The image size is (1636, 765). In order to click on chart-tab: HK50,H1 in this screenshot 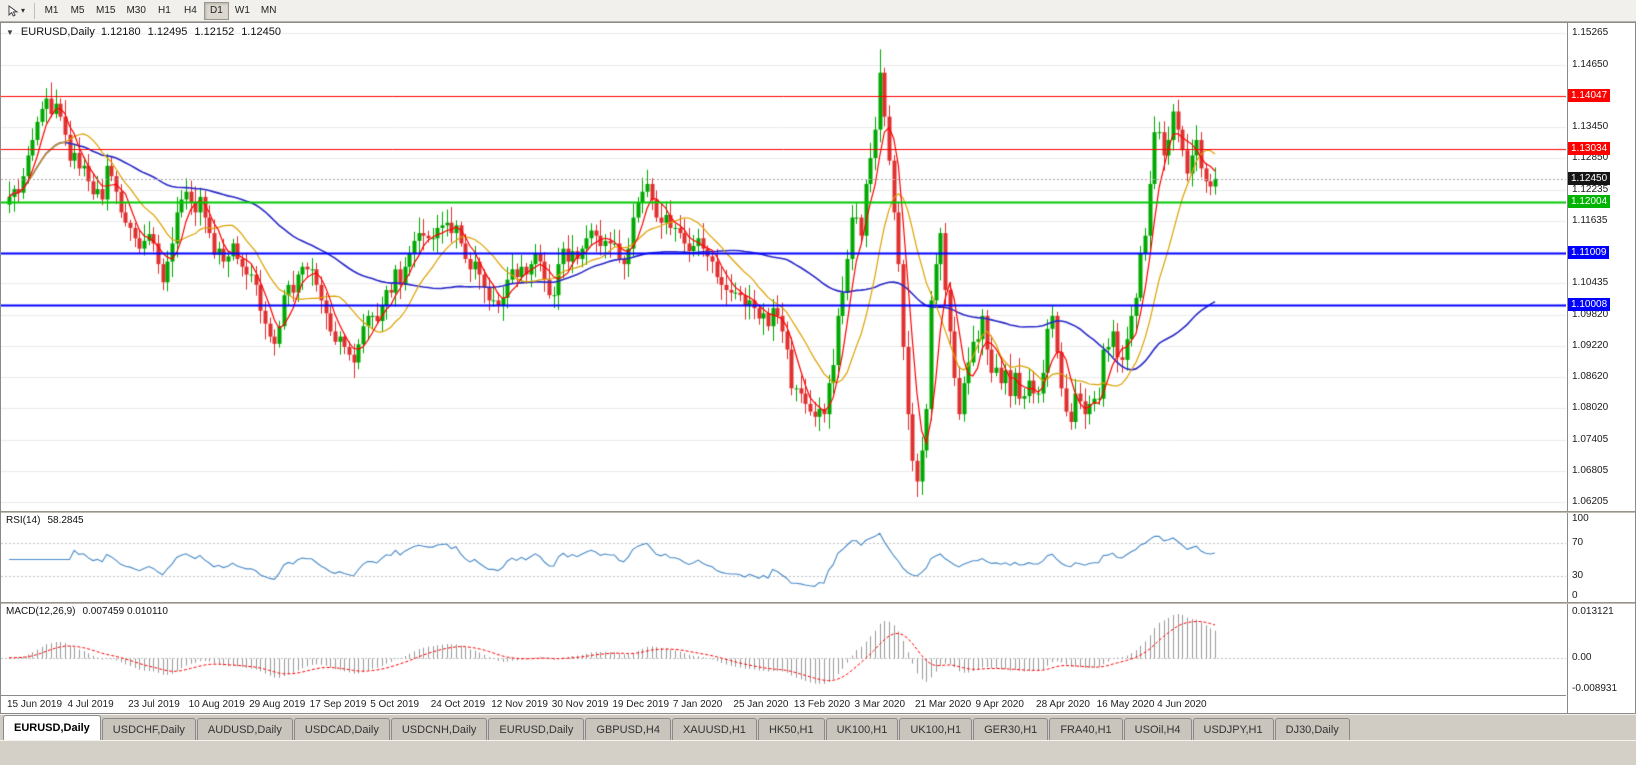, I will do `click(791, 729)`.